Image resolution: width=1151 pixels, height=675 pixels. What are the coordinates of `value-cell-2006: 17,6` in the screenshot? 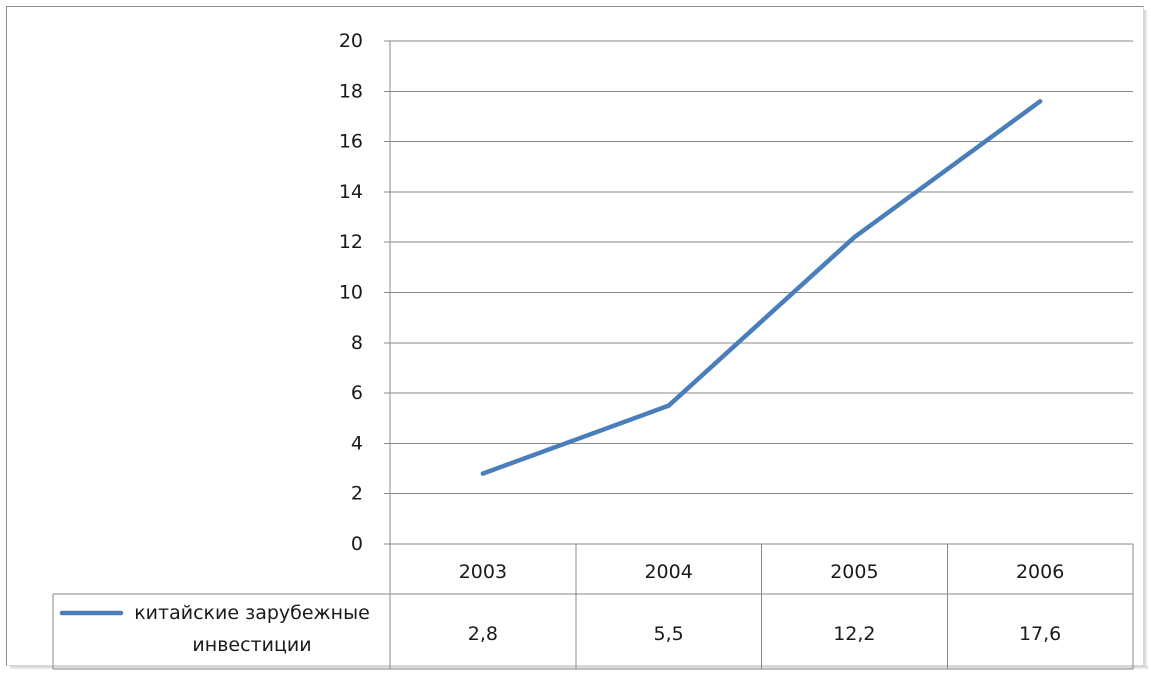 It's located at (1040, 634).